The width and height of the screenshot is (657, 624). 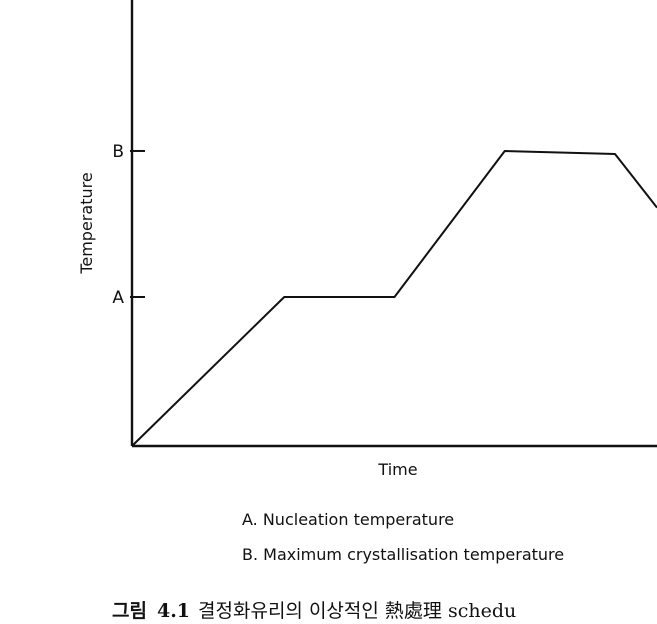 What do you see at coordinates (129, 611) in the screenshot?
I see `caption-label: 그림` at bounding box center [129, 611].